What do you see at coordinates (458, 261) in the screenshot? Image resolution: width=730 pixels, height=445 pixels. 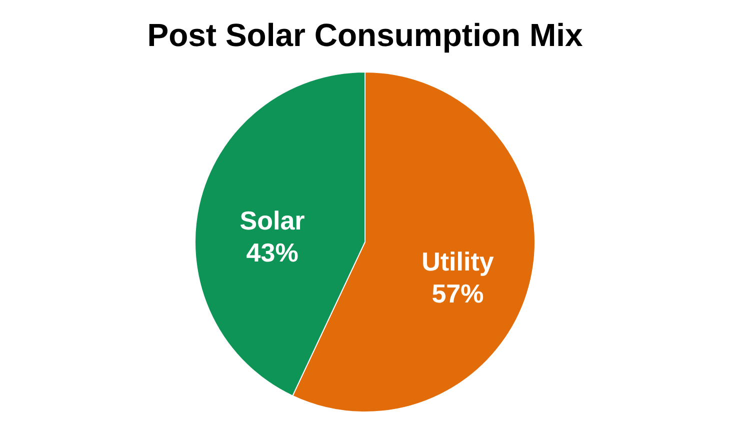 I see `slice-label: Utility` at bounding box center [458, 261].